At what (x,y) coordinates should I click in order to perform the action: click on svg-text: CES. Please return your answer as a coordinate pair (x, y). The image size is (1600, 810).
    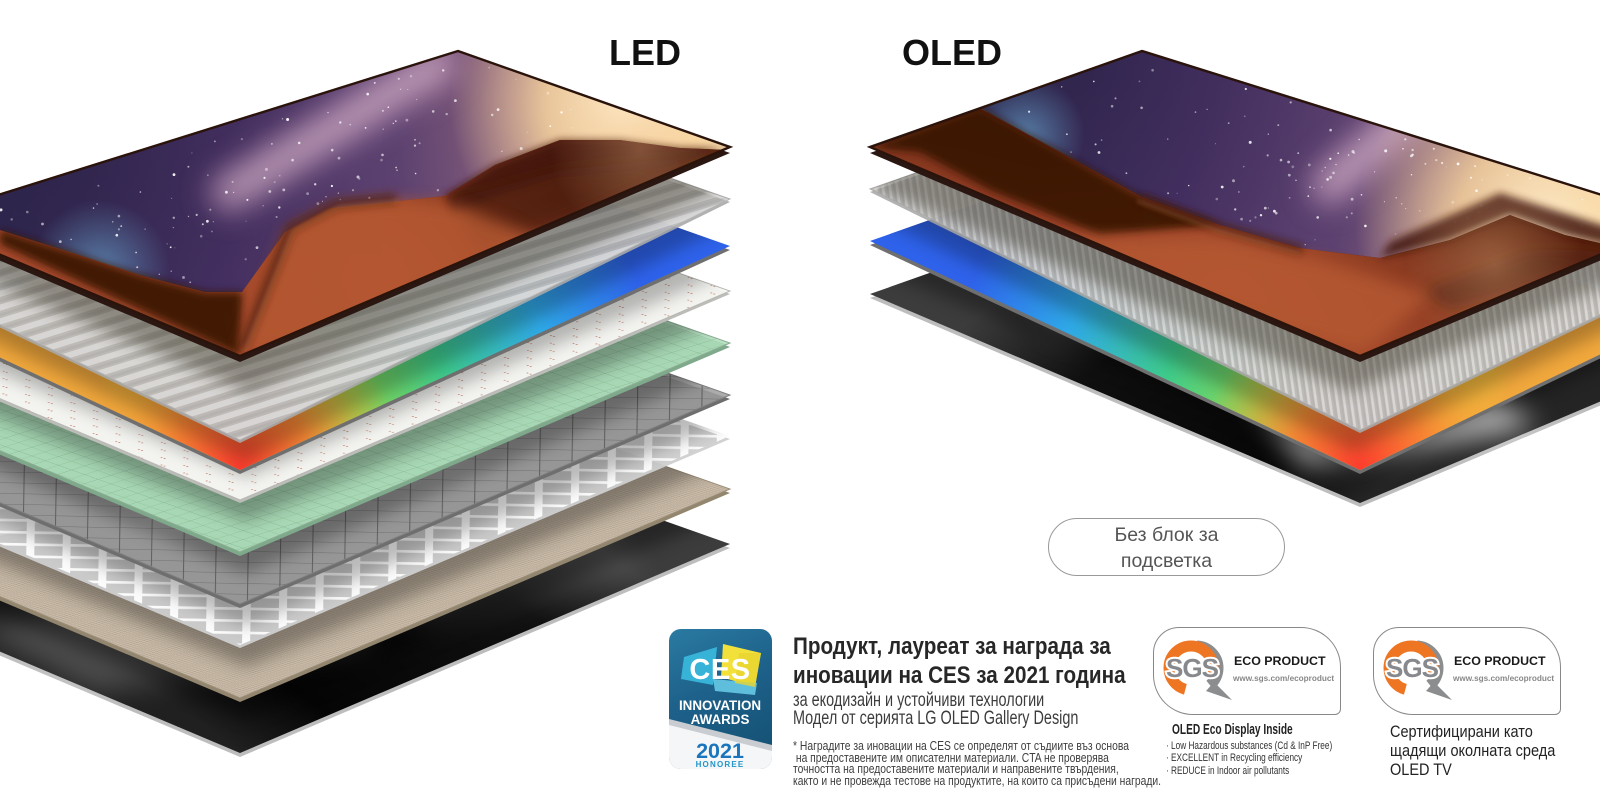
    Looking at the image, I should click on (719, 670).